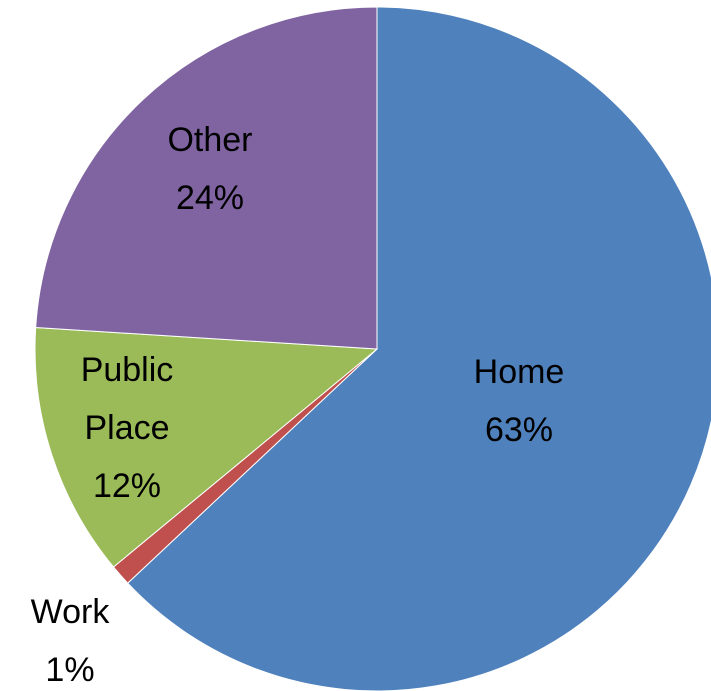 The height and width of the screenshot is (691, 711). What do you see at coordinates (70, 670) in the screenshot?
I see `value-label: 1%` at bounding box center [70, 670].